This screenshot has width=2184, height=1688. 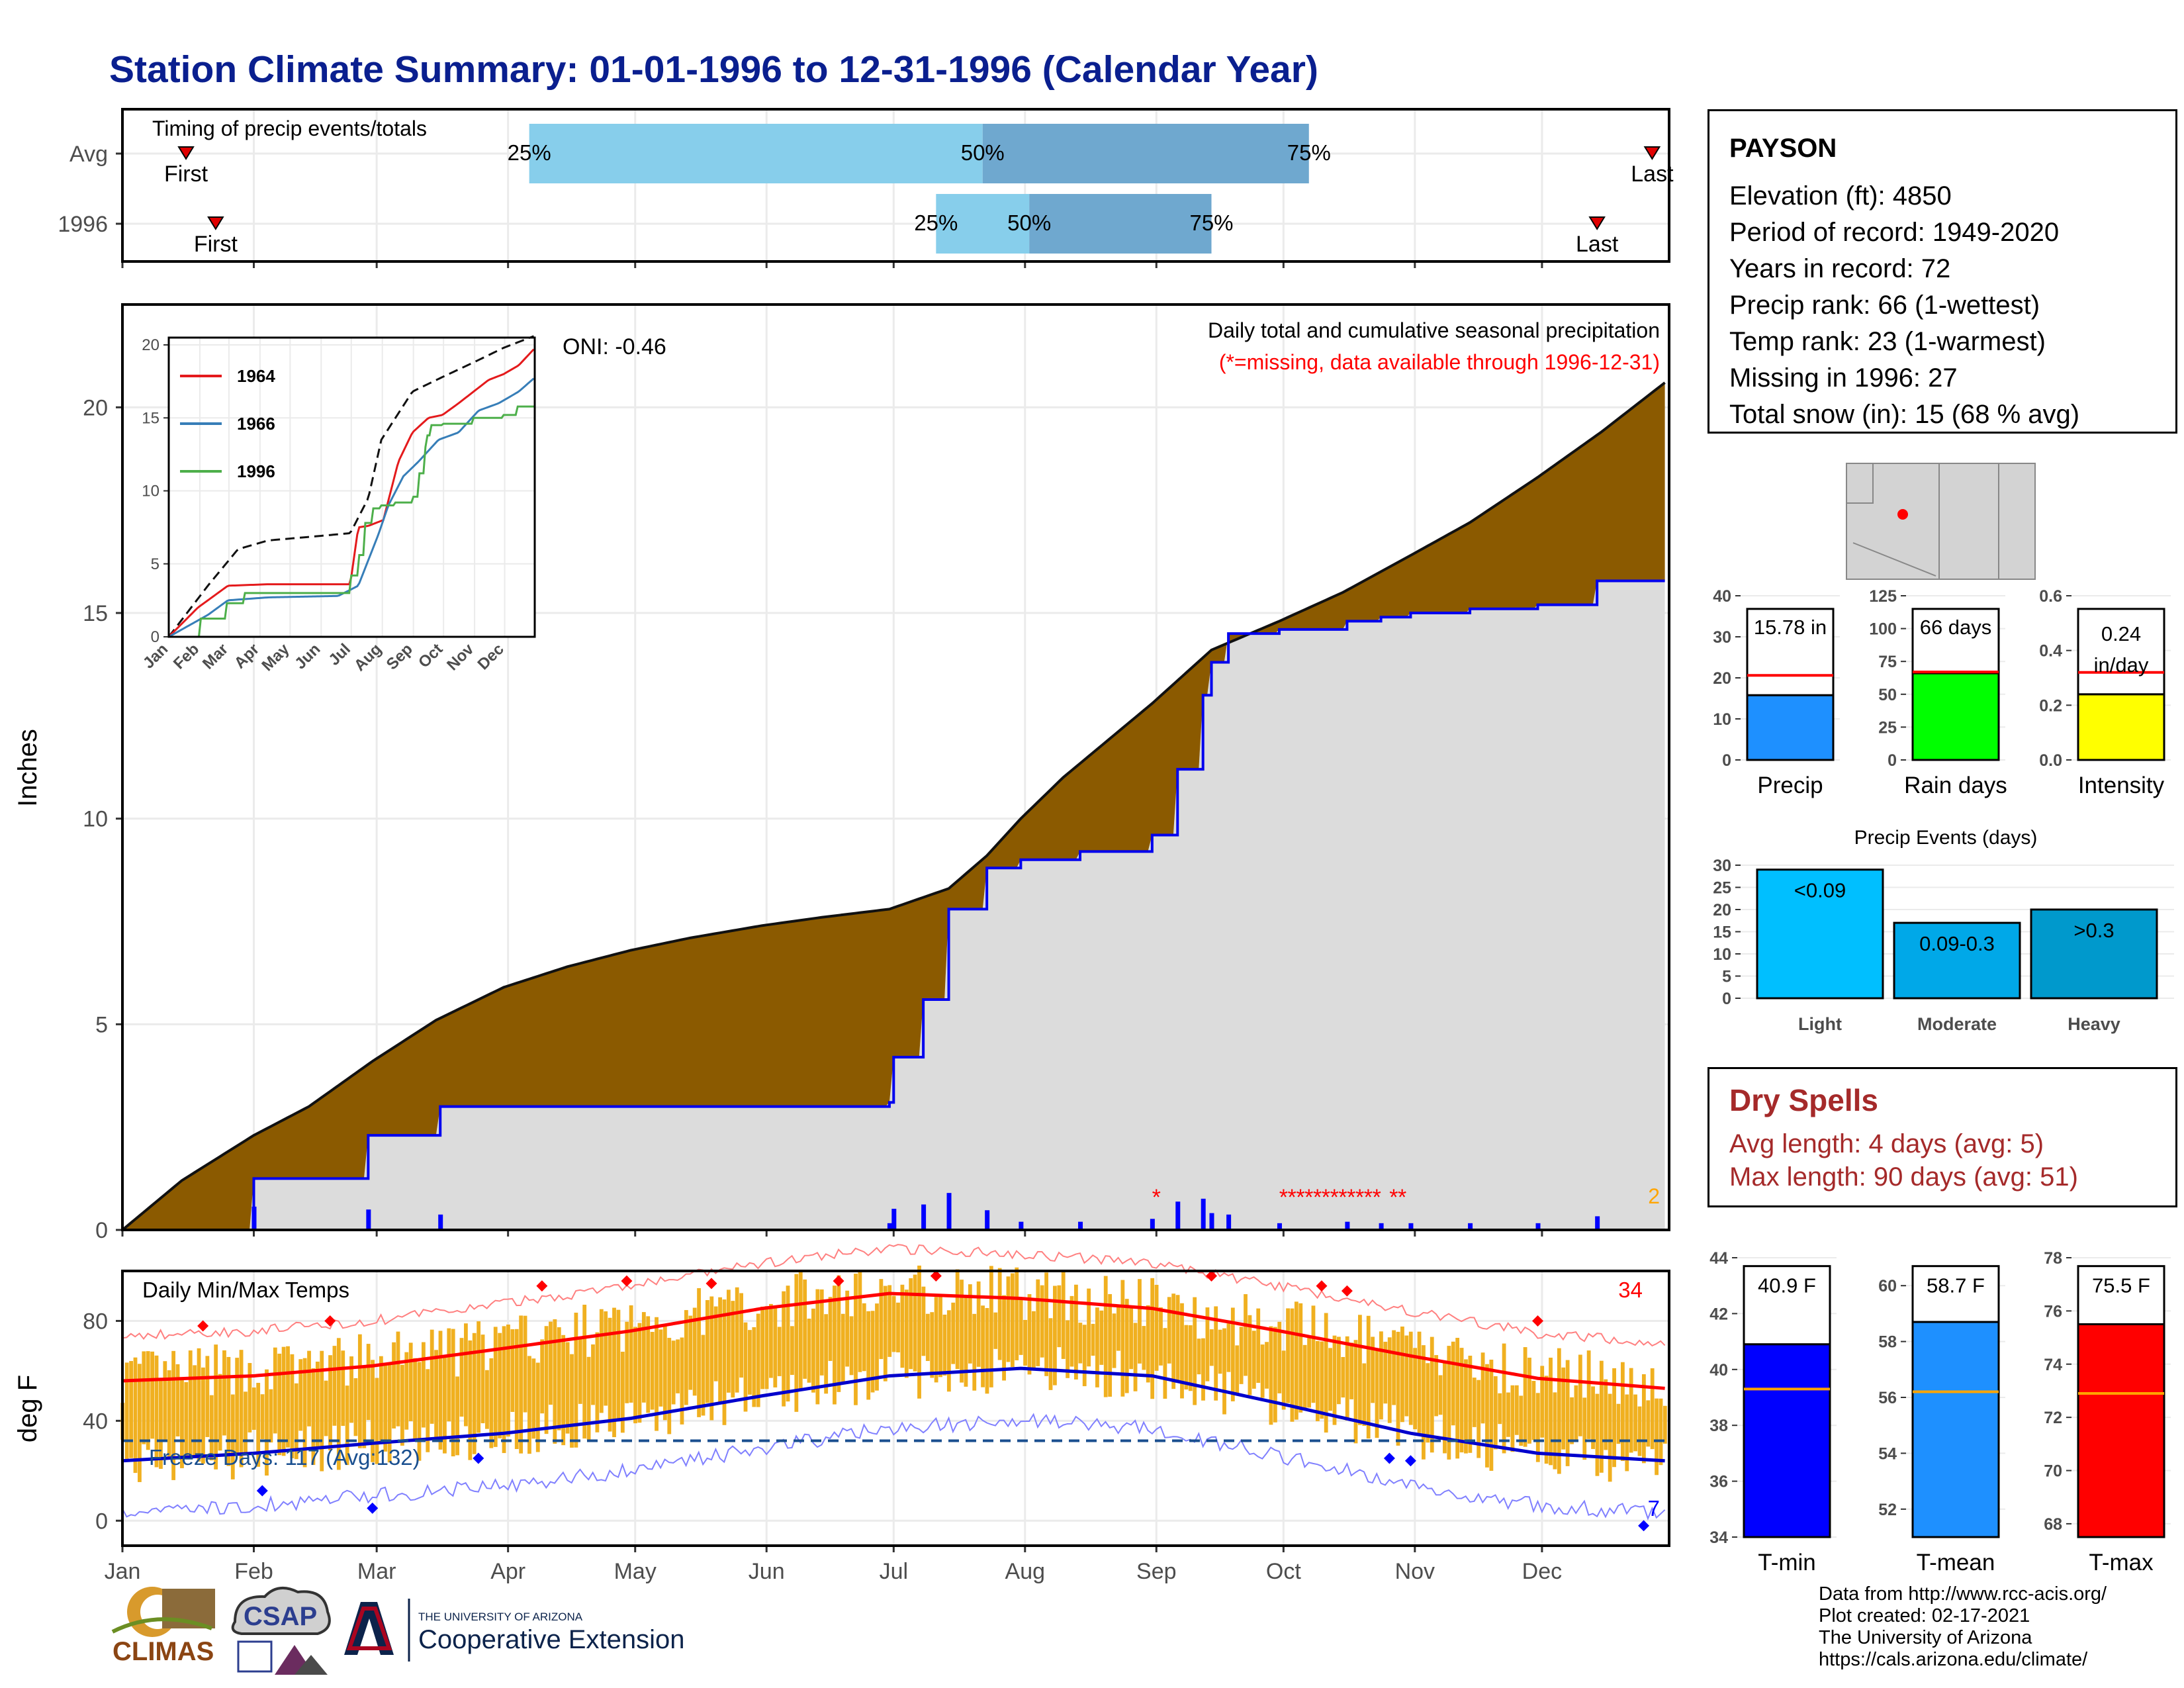 I want to click on precip-y-tick-label: 0, so click(x=101, y=1230).